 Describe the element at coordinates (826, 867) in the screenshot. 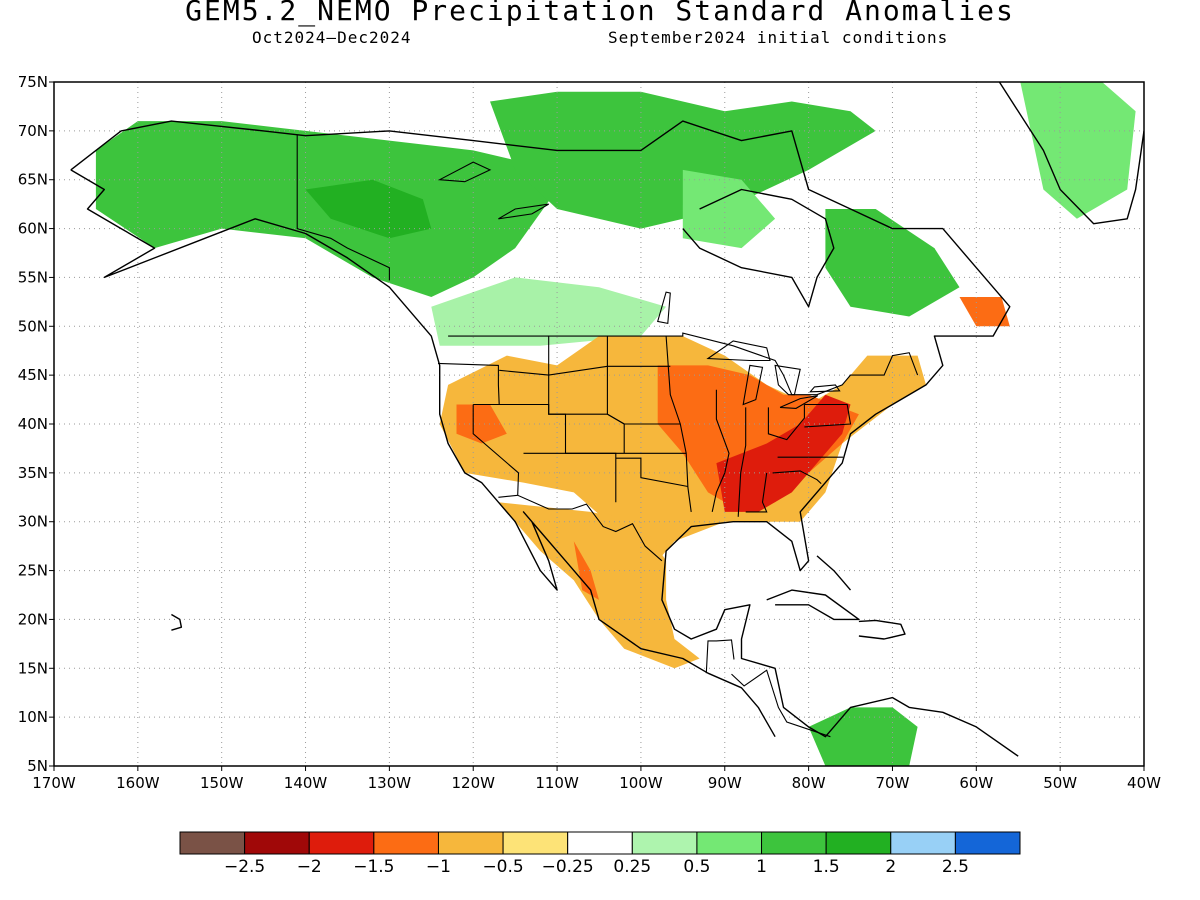

I see `colorbar-label: 1.5` at that location.